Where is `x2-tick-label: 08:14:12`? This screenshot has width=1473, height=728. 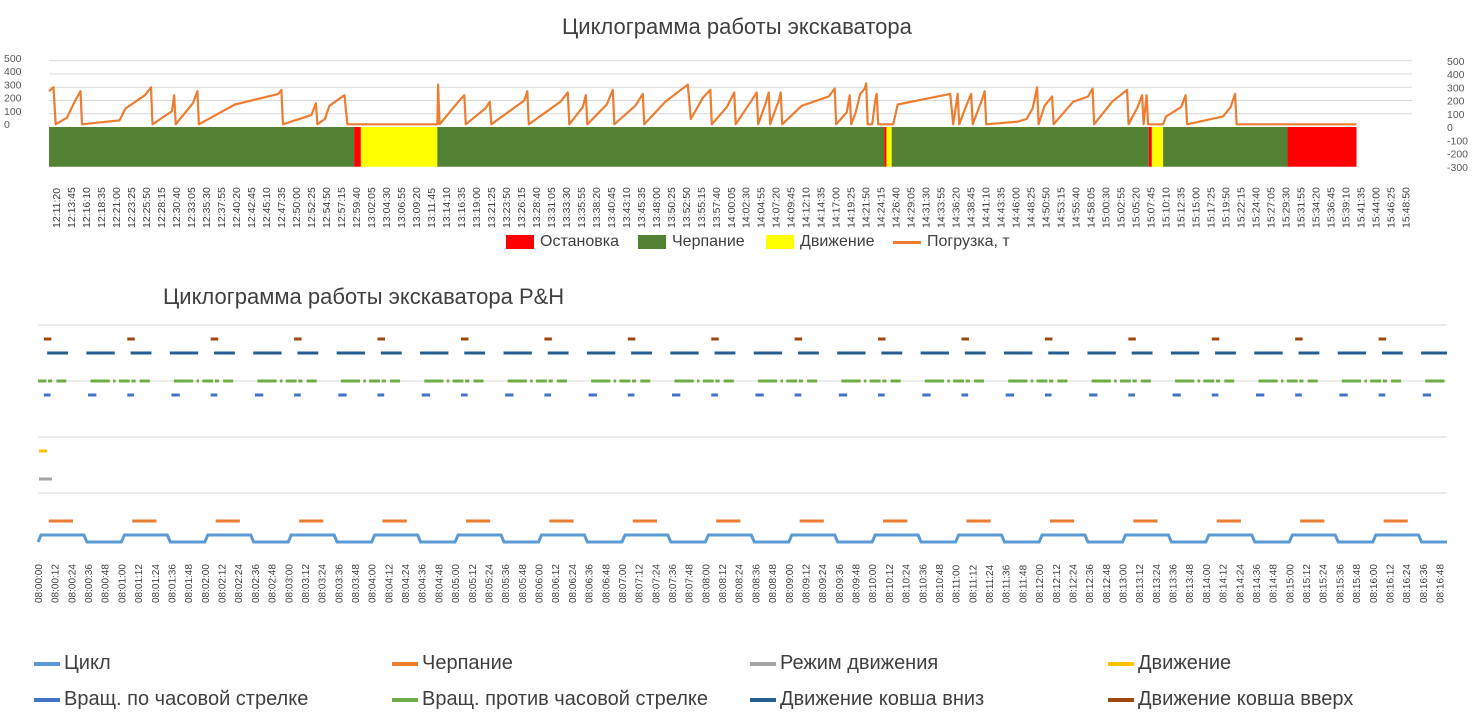
x2-tick-label: 08:14:12 is located at coordinates (1224, 583).